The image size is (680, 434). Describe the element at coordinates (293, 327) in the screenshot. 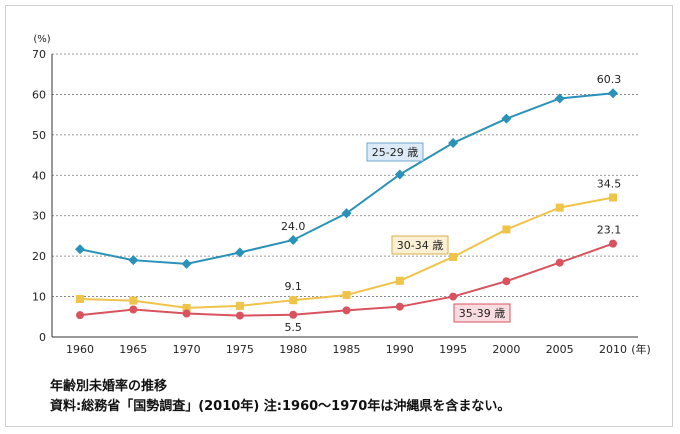

I see `data-label: 5.5` at that location.